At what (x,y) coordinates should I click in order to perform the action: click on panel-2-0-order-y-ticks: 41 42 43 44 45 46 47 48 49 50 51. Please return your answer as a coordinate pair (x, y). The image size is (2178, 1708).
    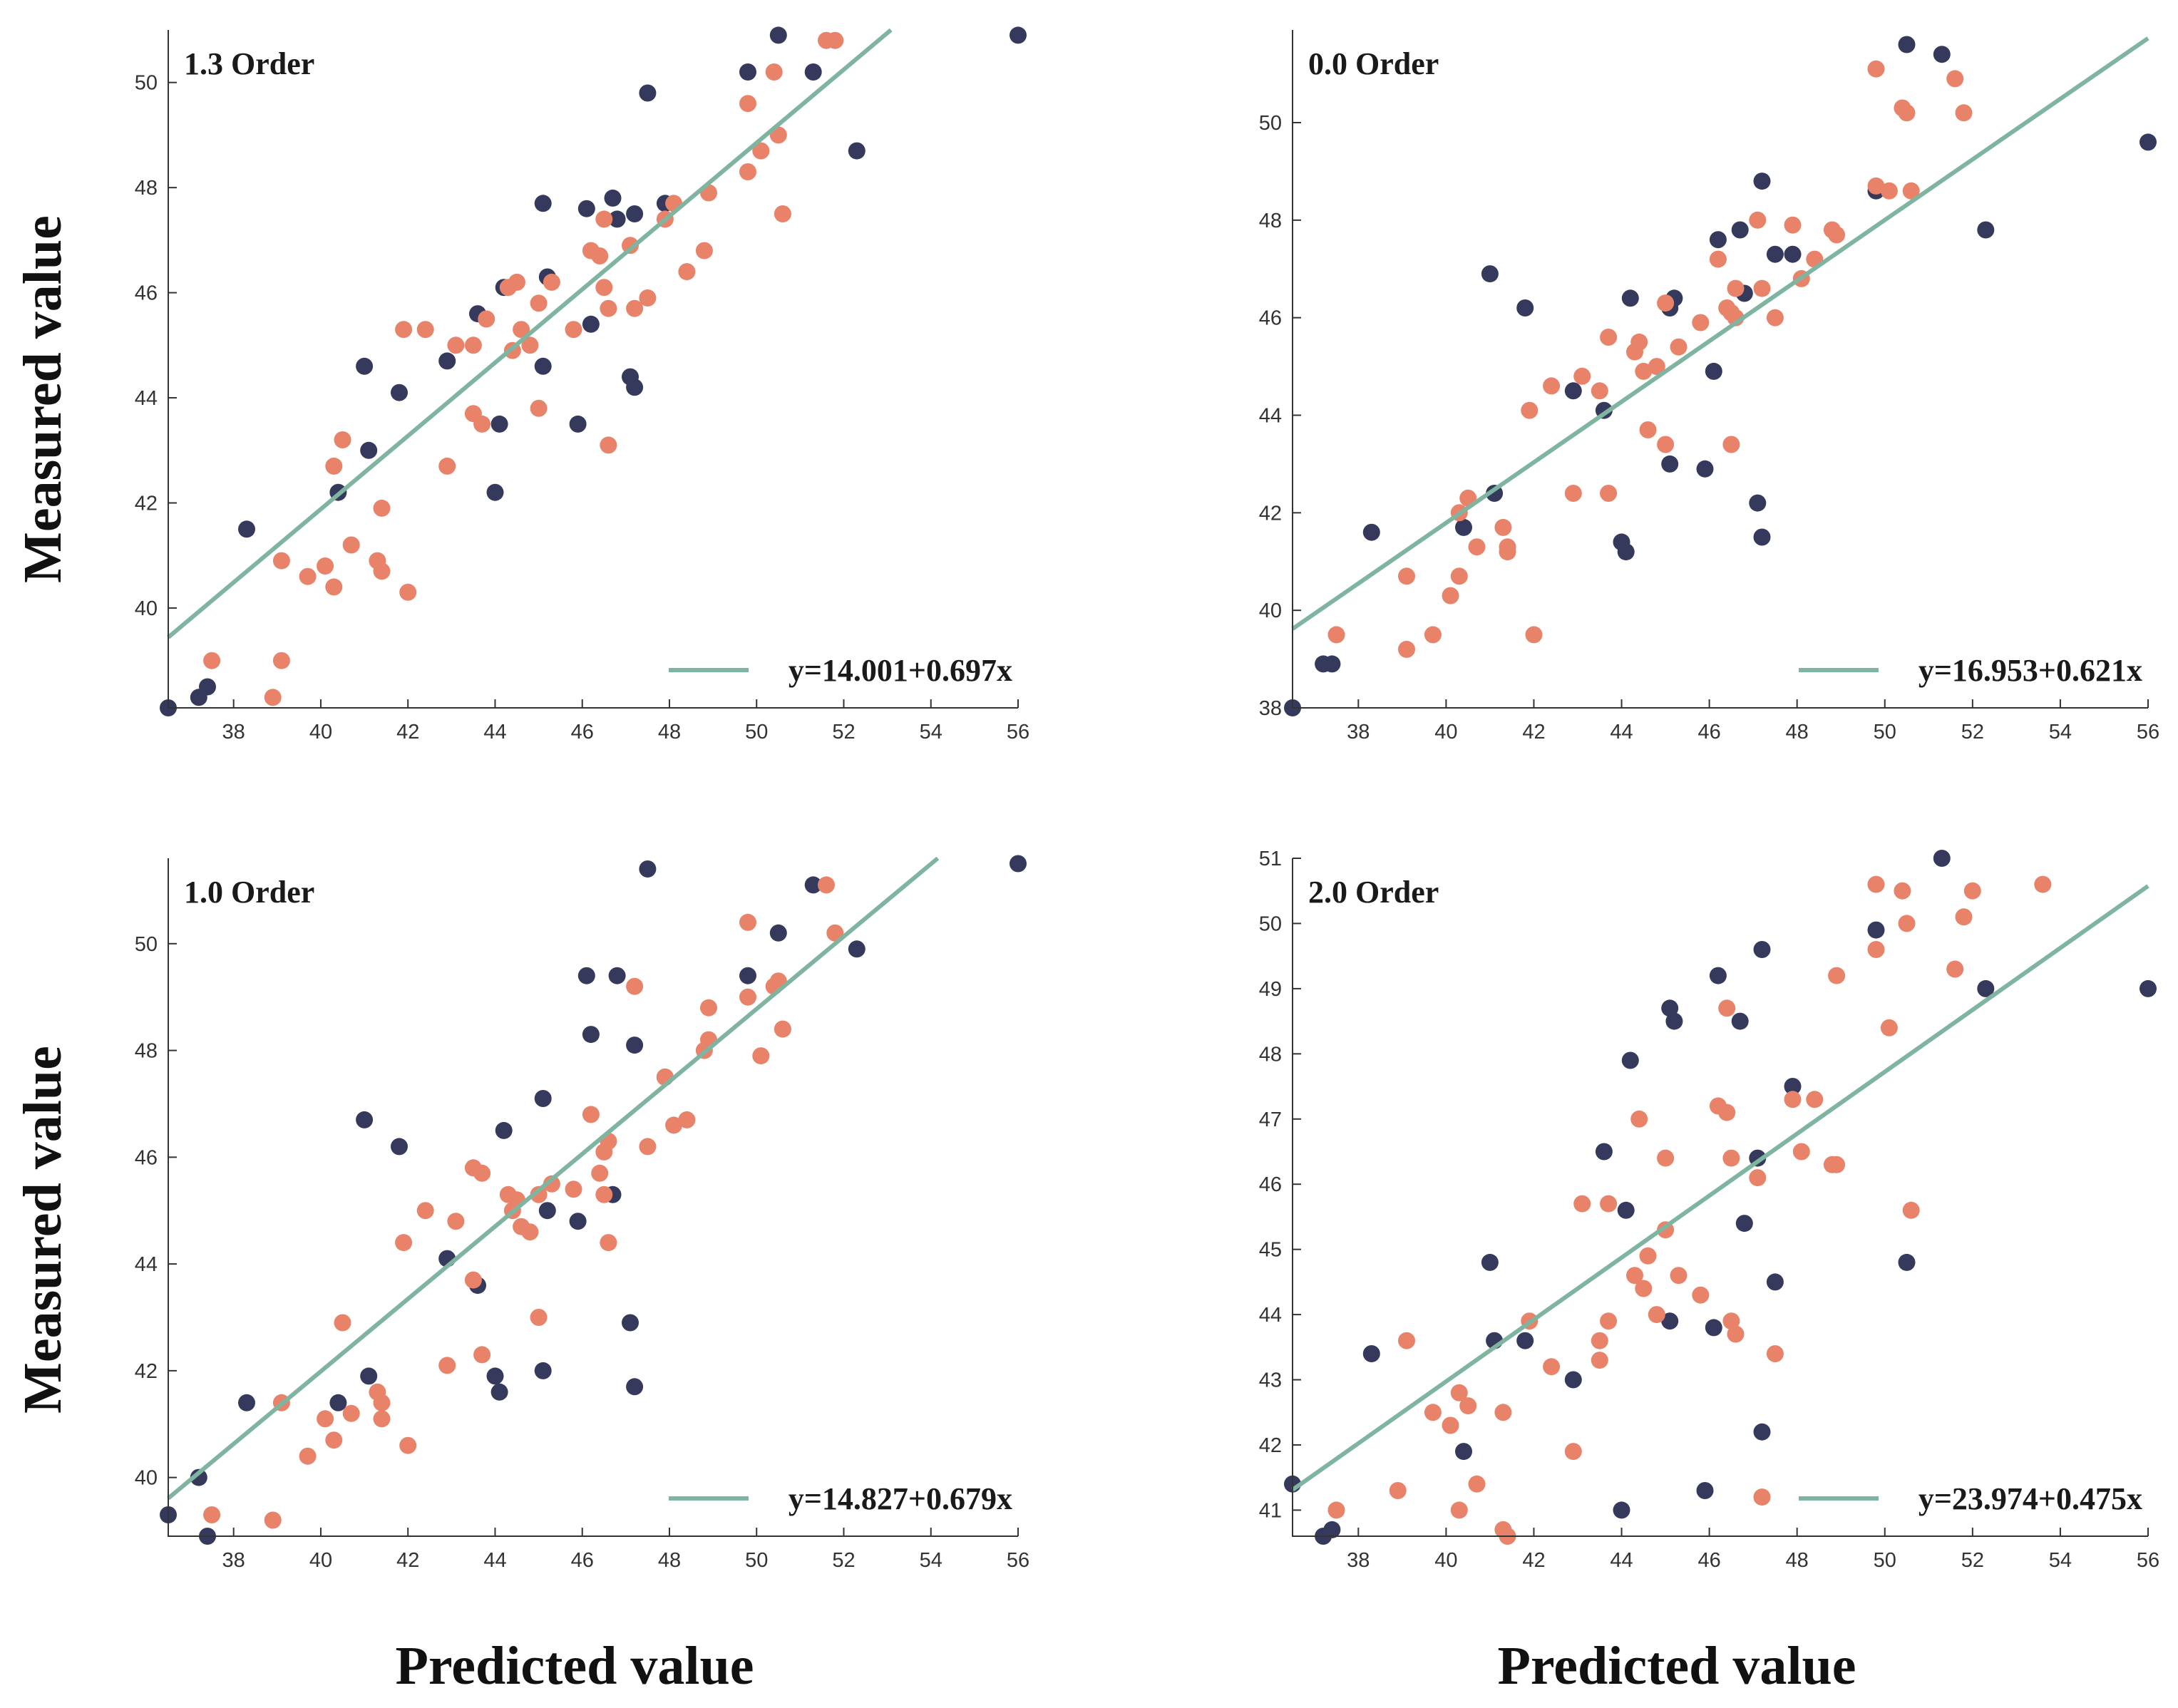
    Looking at the image, I should click on (1280, 1185).